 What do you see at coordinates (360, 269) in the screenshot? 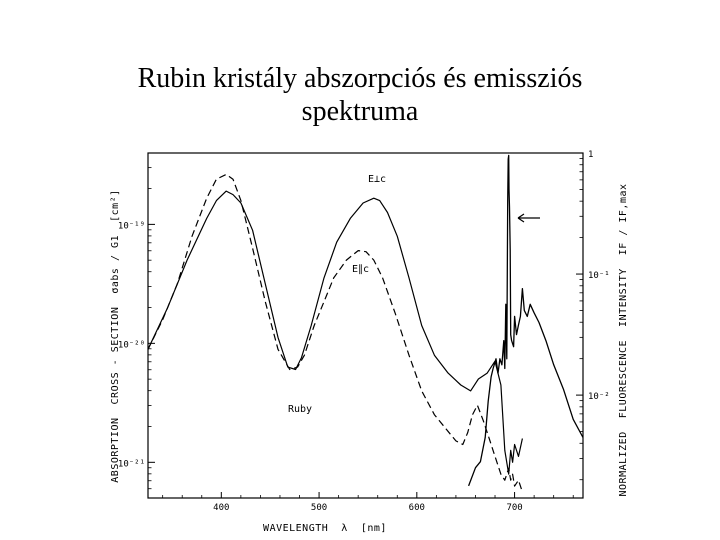
I see `annotation-e-par-c: E∥c` at bounding box center [360, 269].